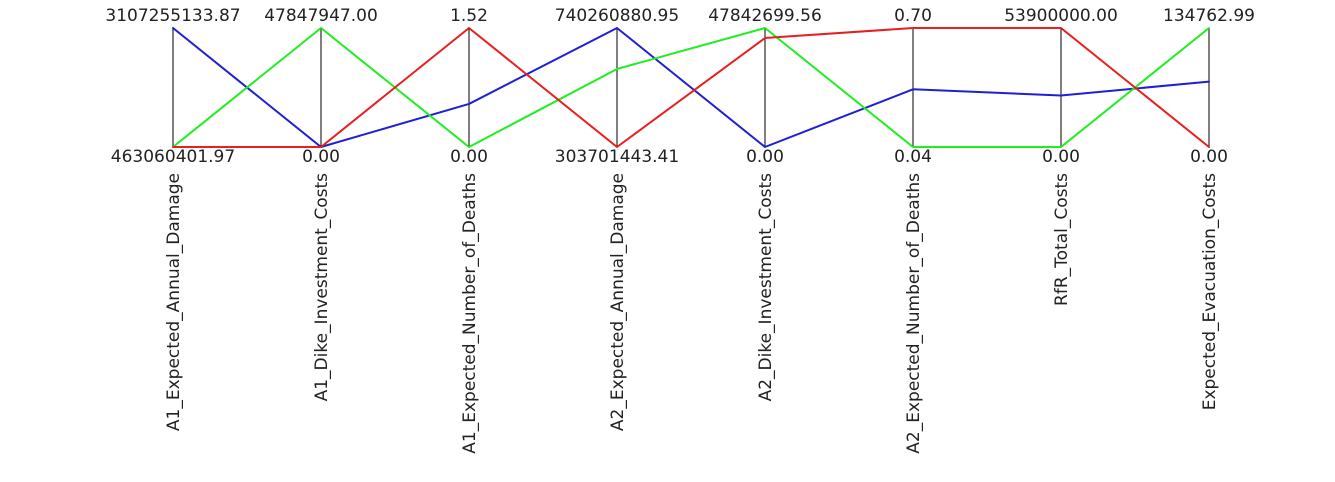  Describe the element at coordinates (174, 302) in the screenshot. I see `axis-name-1: A1_Expected_Annual_Damage` at that location.